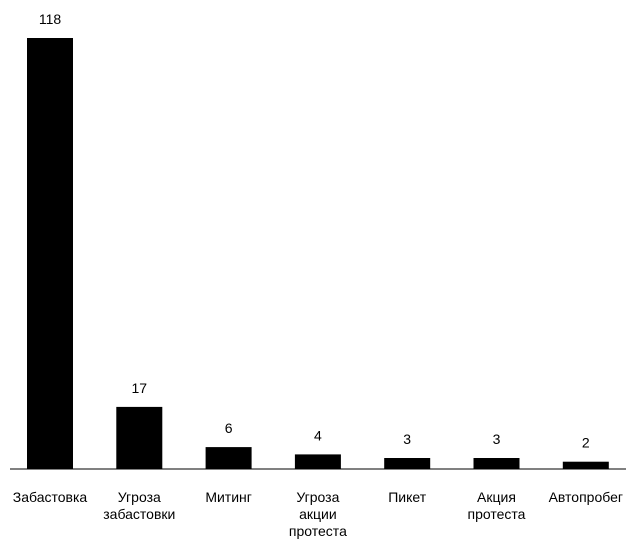  Describe the element at coordinates (140, 388) in the screenshot. I see `data-label-1: 17` at that location.